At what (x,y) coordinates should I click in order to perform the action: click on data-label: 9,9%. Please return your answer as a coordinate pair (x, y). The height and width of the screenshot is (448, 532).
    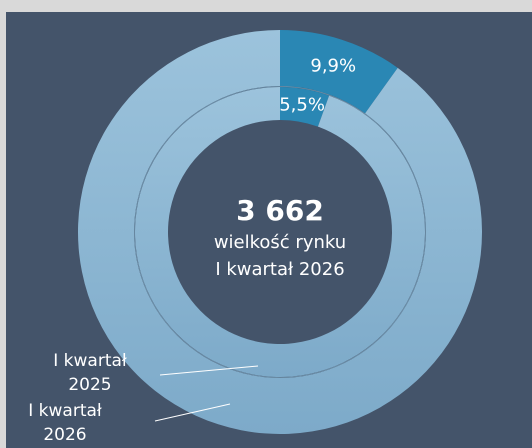
    Looking at the image, I should click on (333, 65).